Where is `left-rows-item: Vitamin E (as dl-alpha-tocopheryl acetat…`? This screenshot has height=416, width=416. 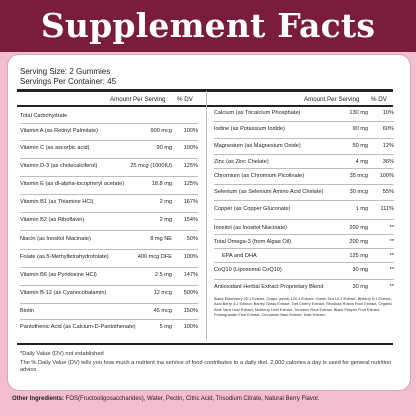 left-rows-item: Vitamin E (as dl-alpha-tocopheryl acetat… is located at coordinates (109, 184).